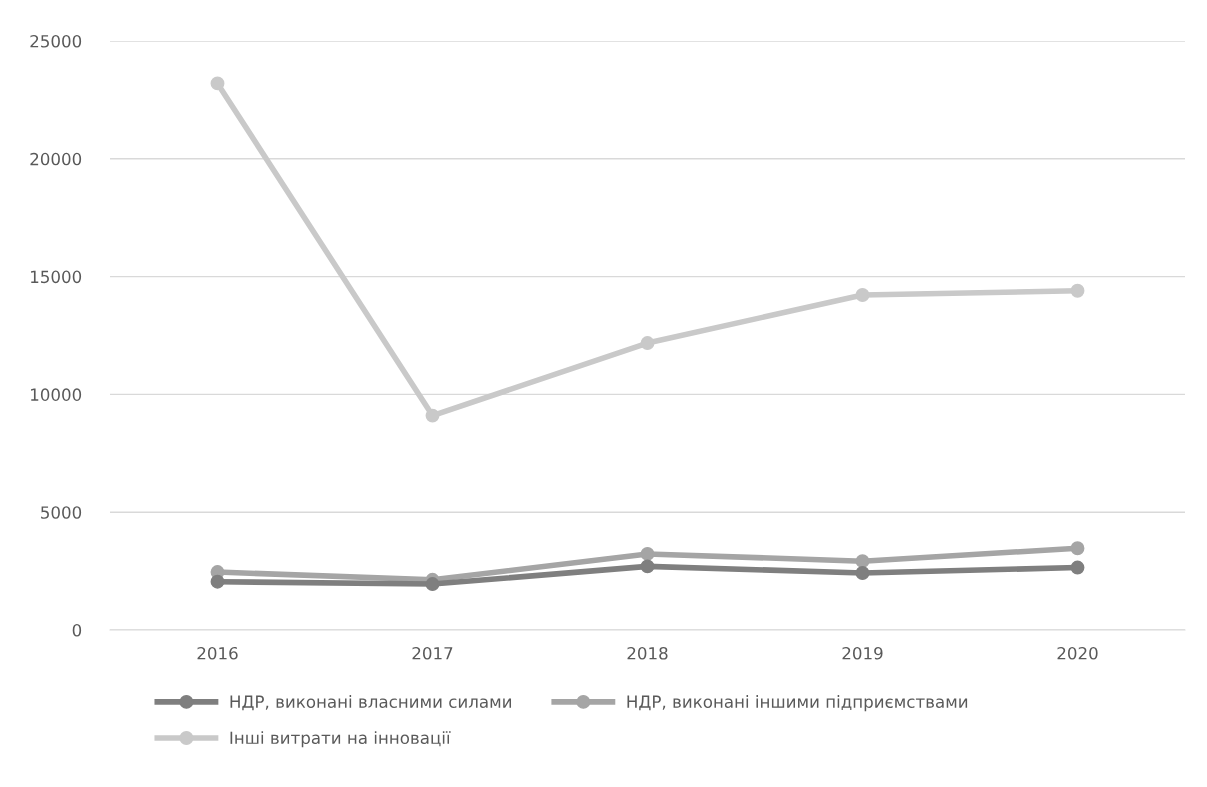  What do you see at coordinates (56, 41) in the screenshot?
I see `y-tick-label: 25000` at bounding box center [56, 41].